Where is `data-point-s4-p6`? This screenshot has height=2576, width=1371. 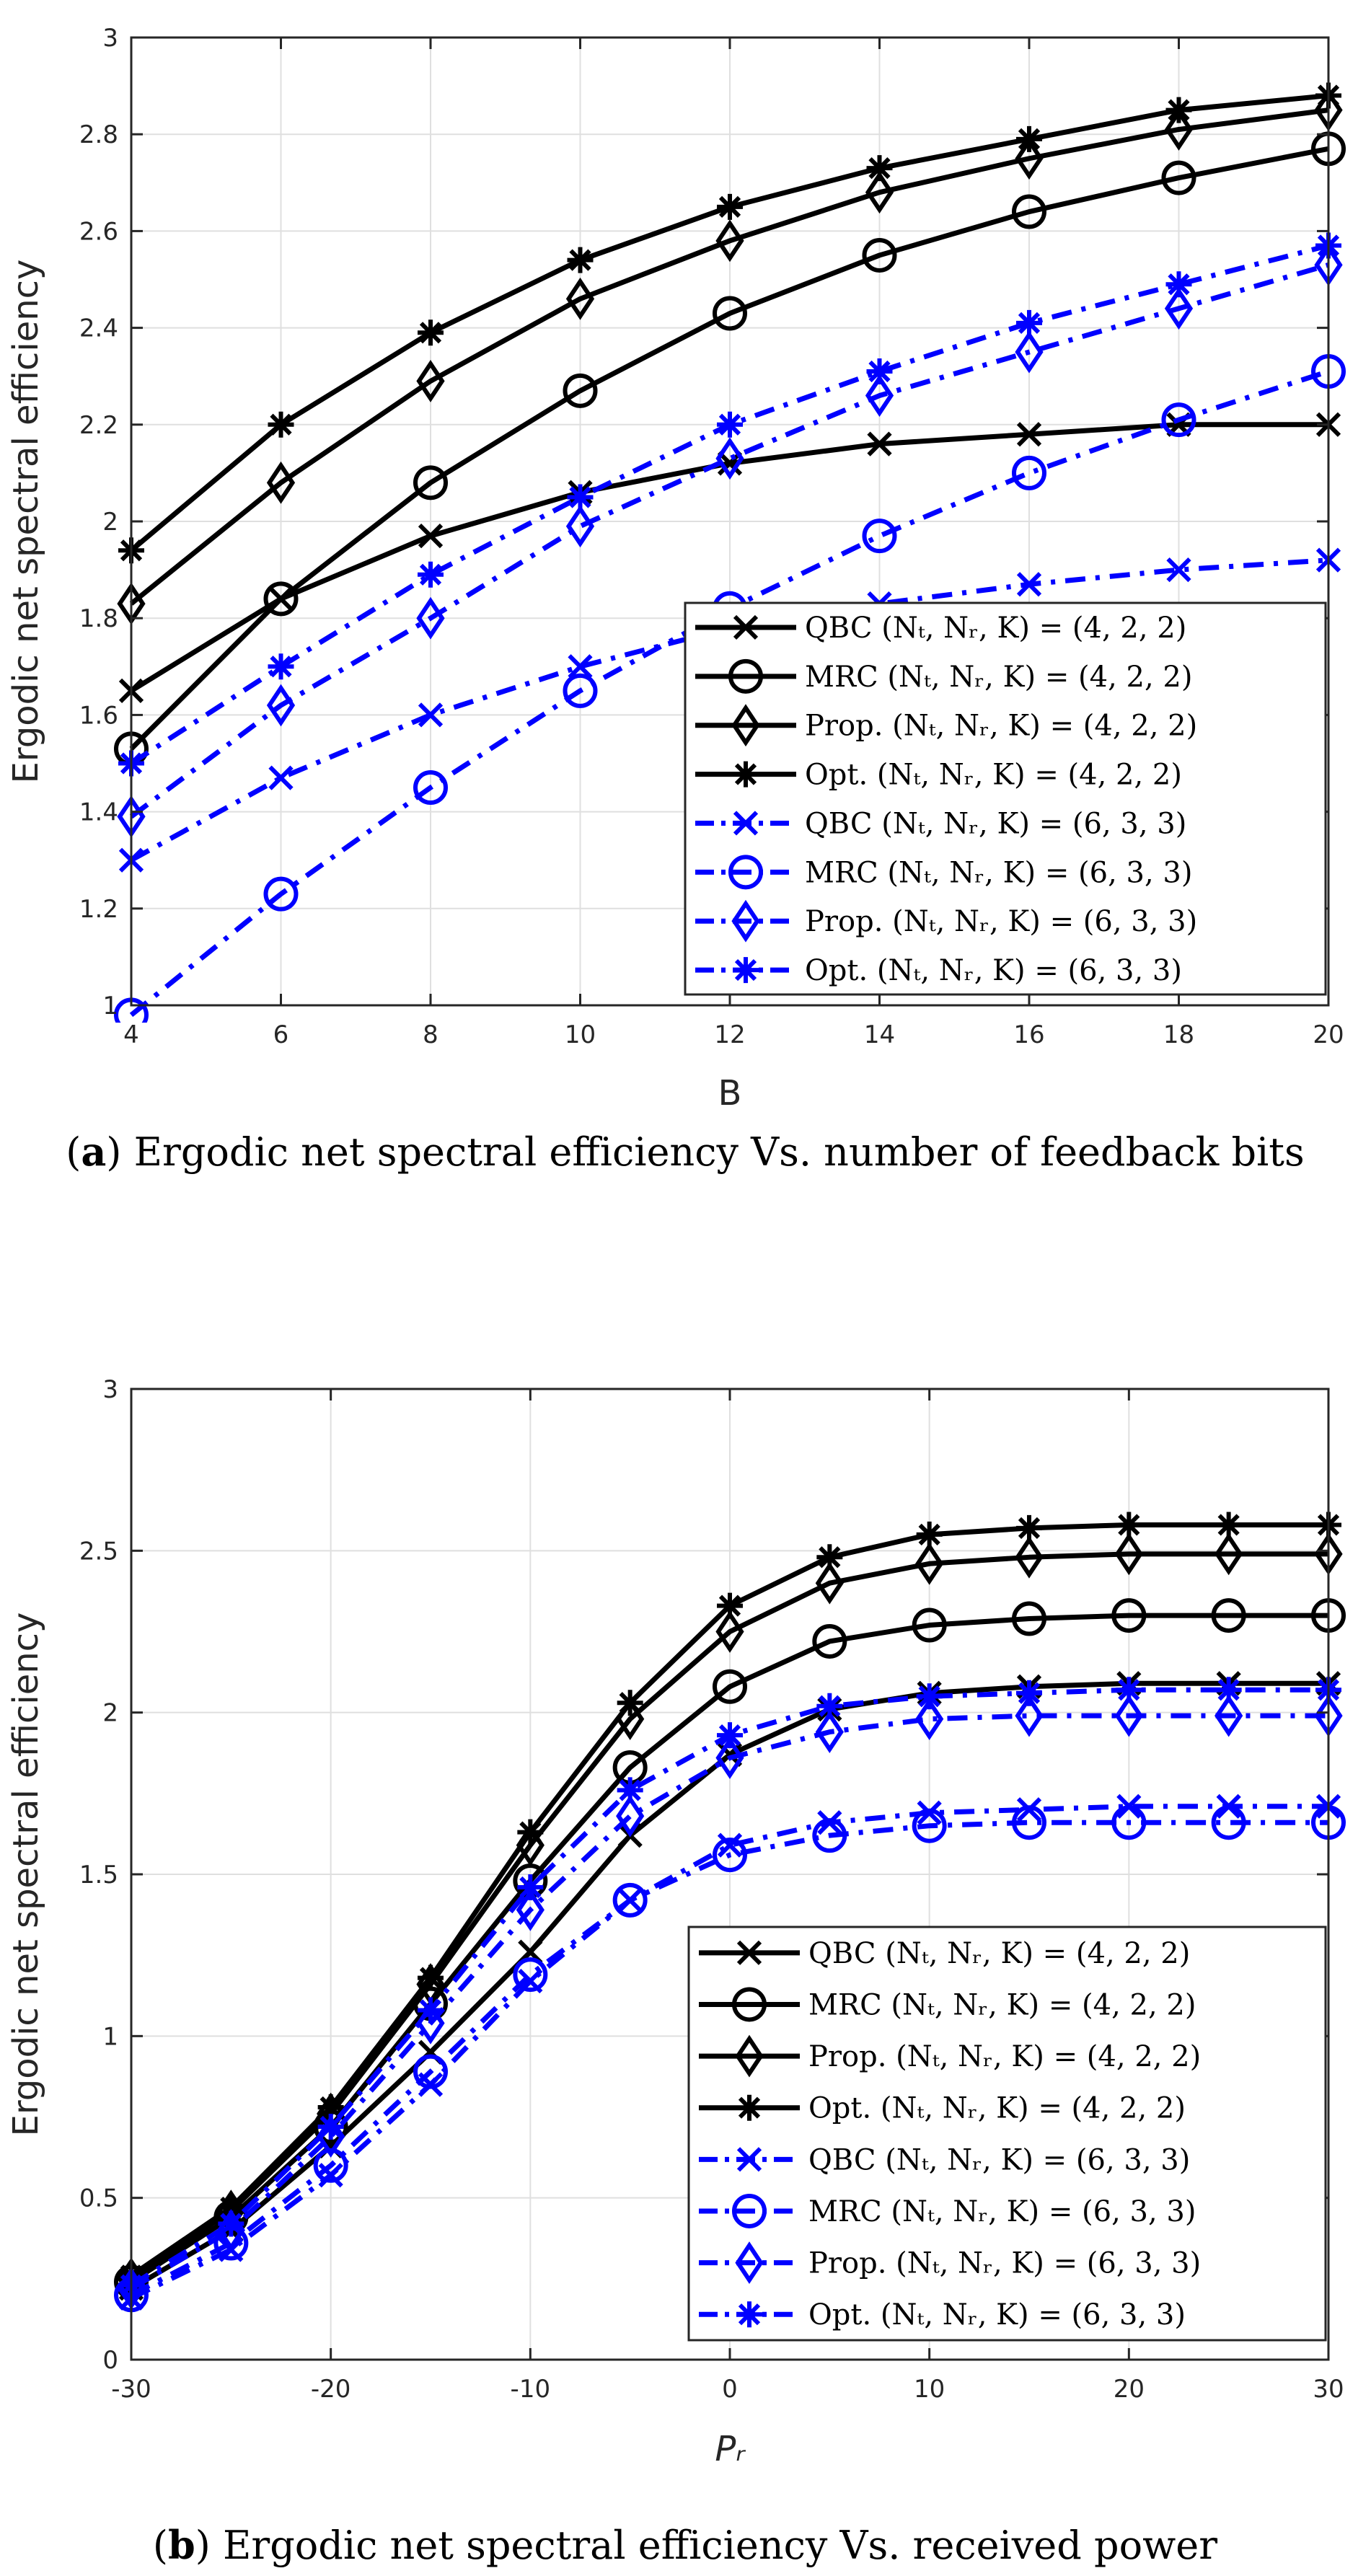 data-point-s4-p6 is located at coordinates (1029, 584).